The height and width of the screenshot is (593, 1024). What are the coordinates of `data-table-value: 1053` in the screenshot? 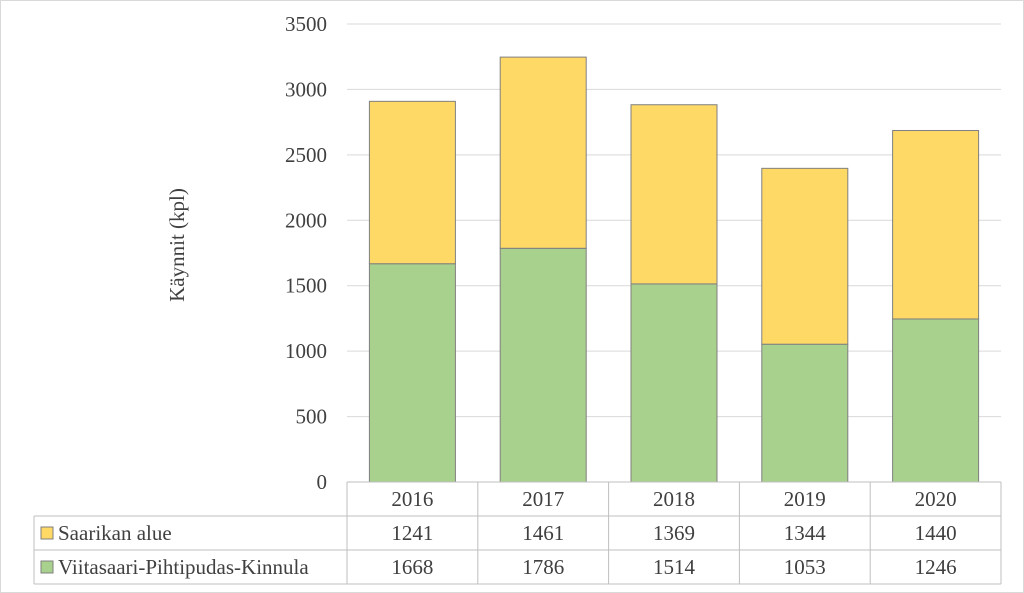 It's located at (805, 567).